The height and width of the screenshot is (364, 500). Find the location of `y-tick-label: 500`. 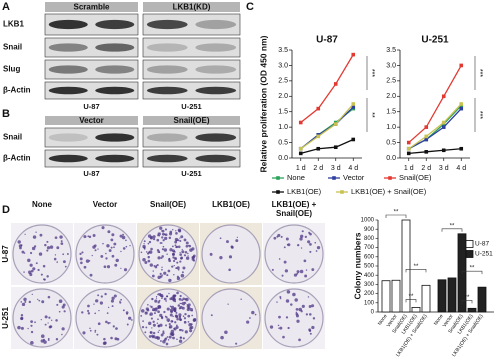

y-tick-label: 500 is located at coordinates (369, 267).